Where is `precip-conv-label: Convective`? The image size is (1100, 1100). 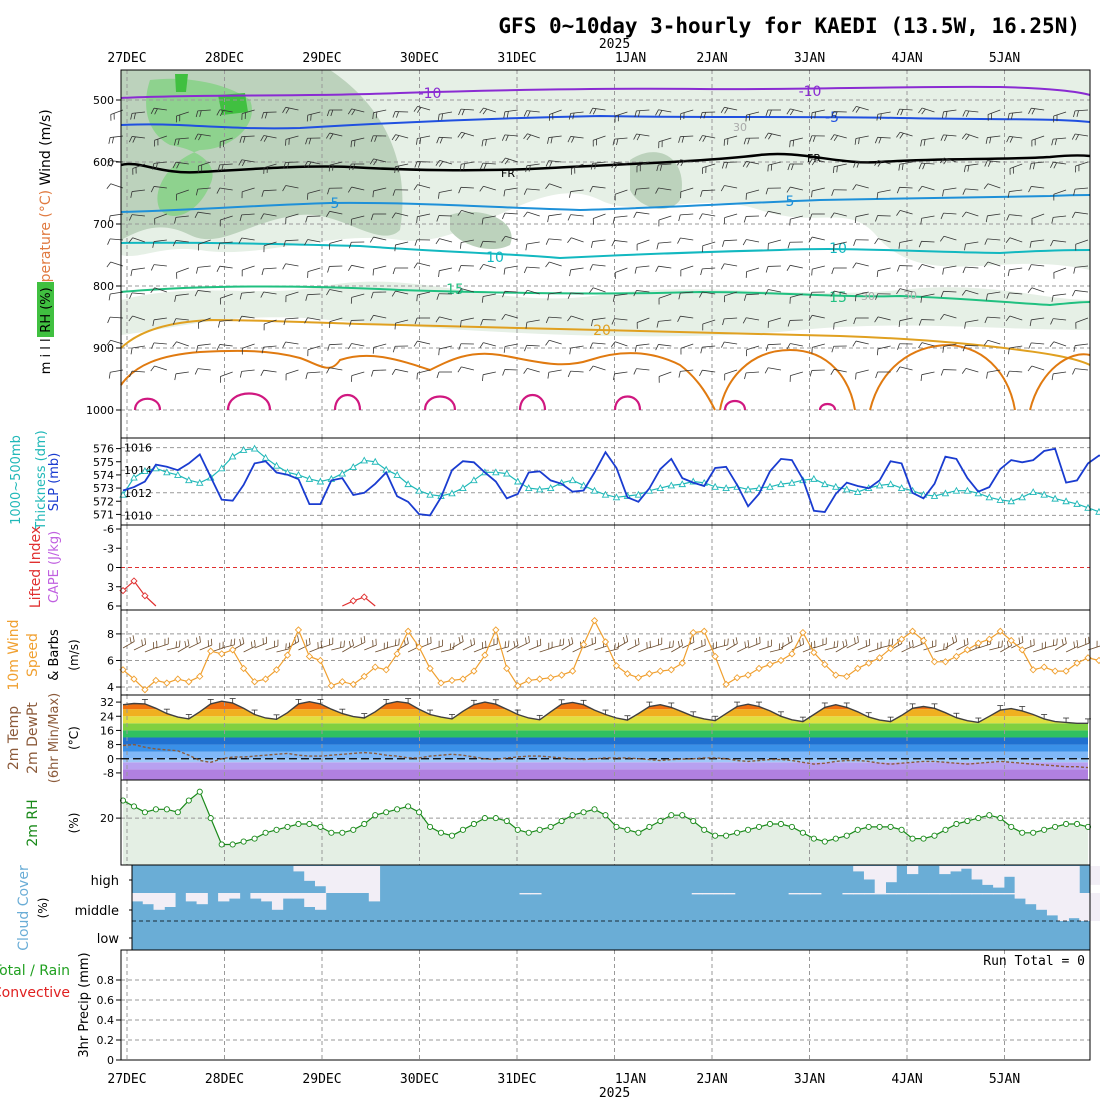
precip-conv-label: Convective is located at coordinates (35, 993).